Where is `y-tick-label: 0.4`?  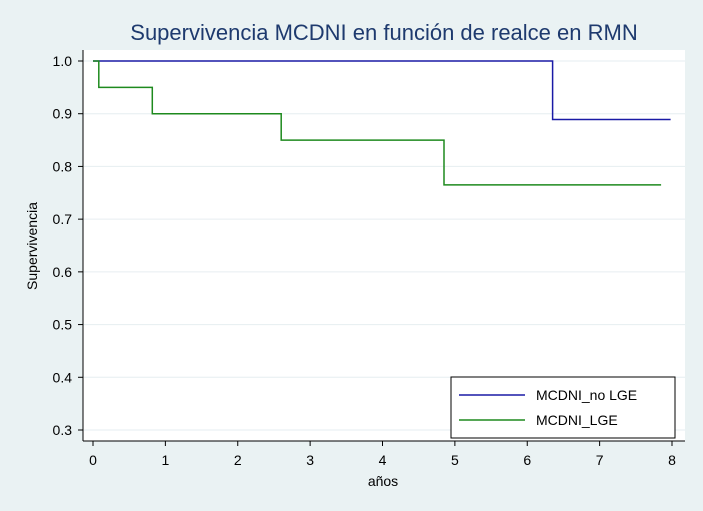 y-tick-label: 0.4 is located at coordinates (63, 377).